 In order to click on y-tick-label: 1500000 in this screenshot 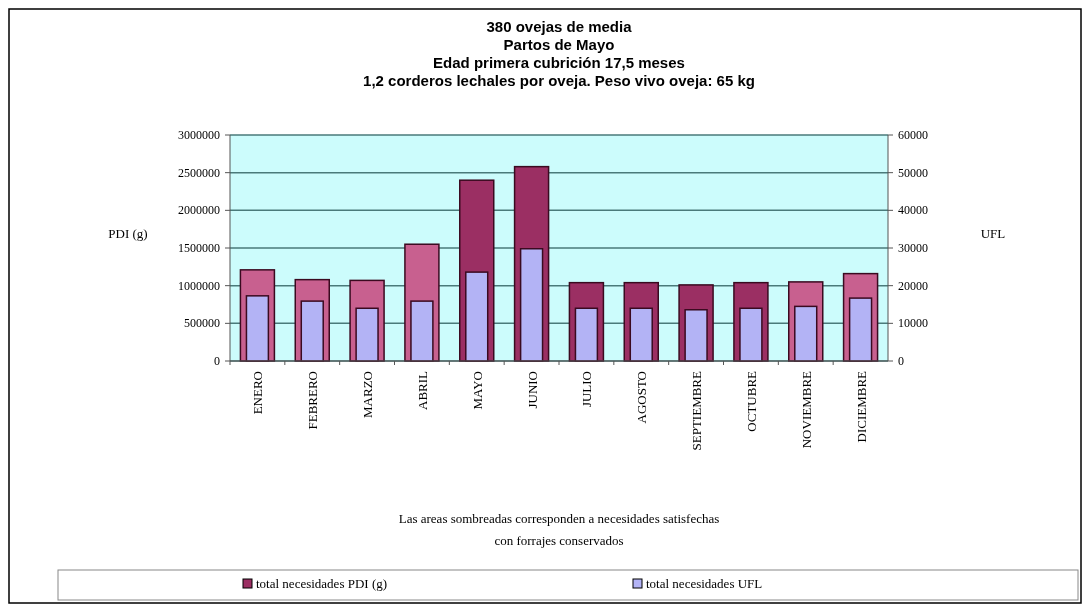, I will do `click(199, 248)`.